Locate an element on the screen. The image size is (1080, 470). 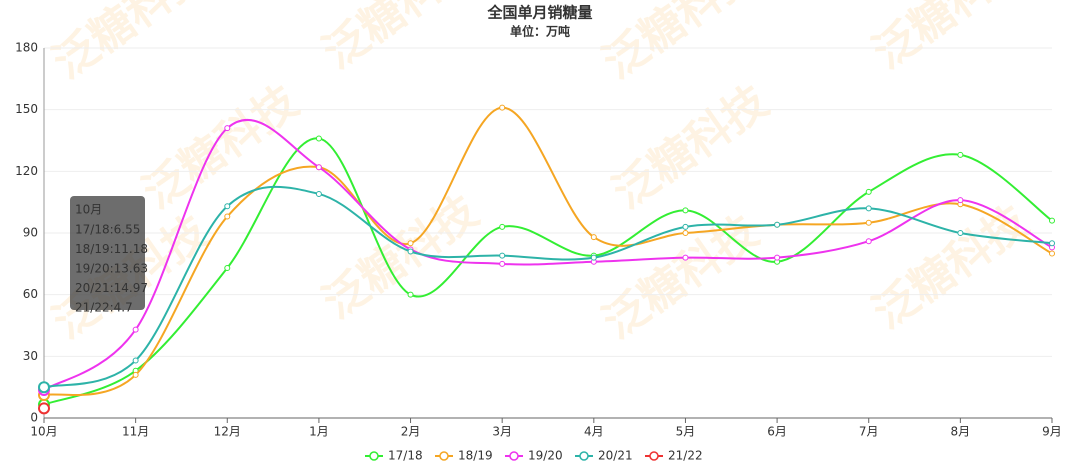
x-tick-label: 8月 is located at coordinates (961, 432).